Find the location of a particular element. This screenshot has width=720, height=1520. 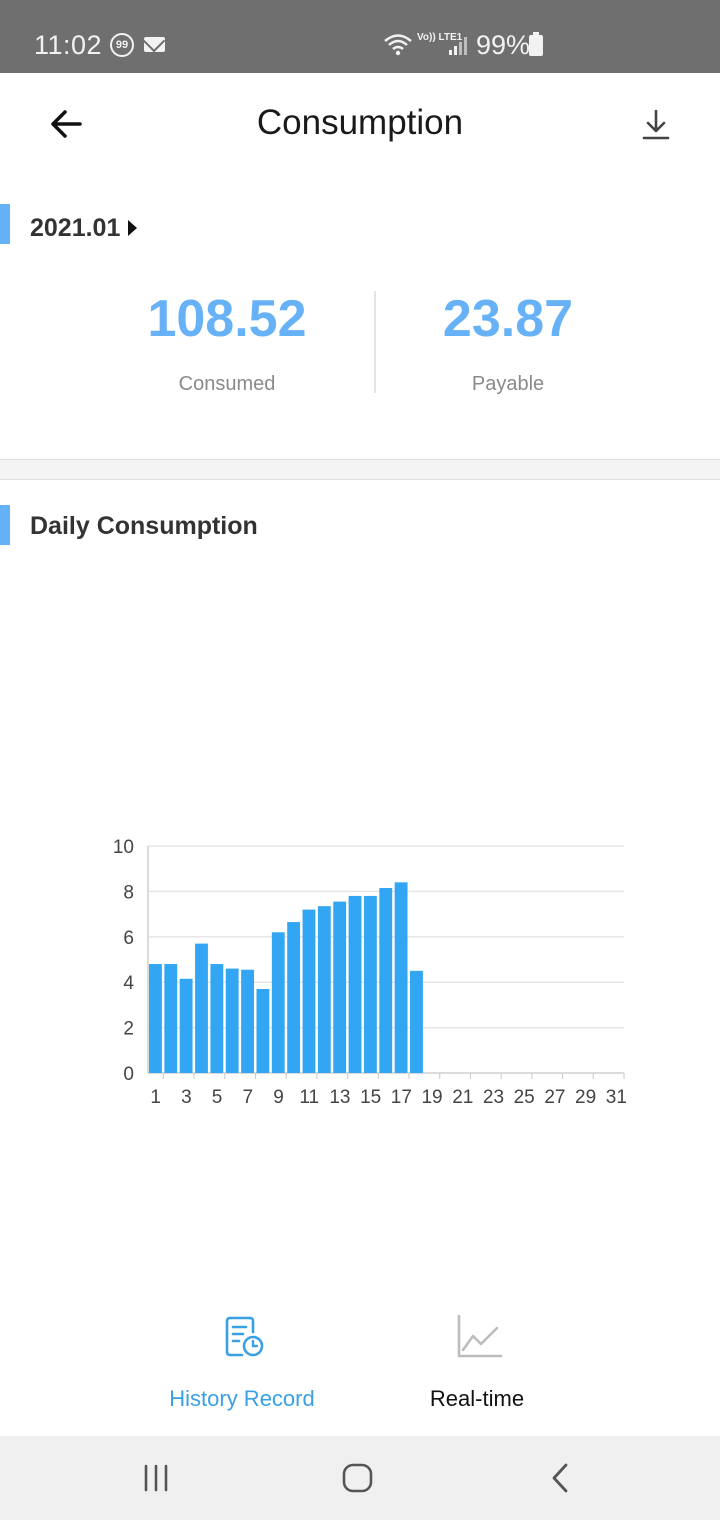

payable-label: Payable is located at coordinates (508, 384).